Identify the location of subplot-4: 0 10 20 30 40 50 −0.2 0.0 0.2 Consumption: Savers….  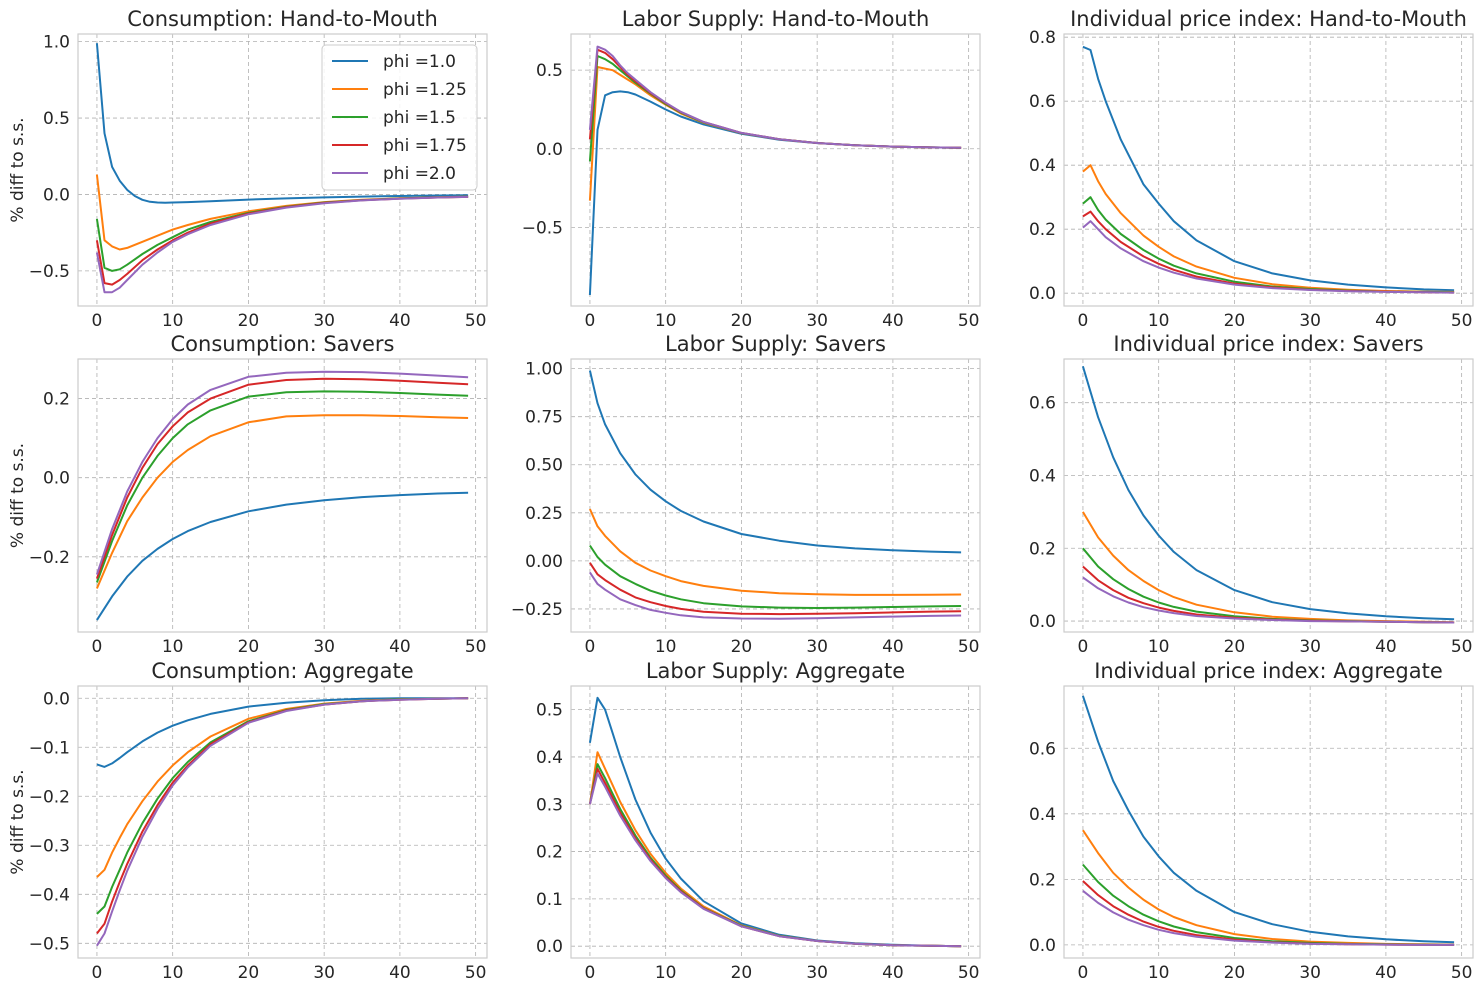
(248, 494).